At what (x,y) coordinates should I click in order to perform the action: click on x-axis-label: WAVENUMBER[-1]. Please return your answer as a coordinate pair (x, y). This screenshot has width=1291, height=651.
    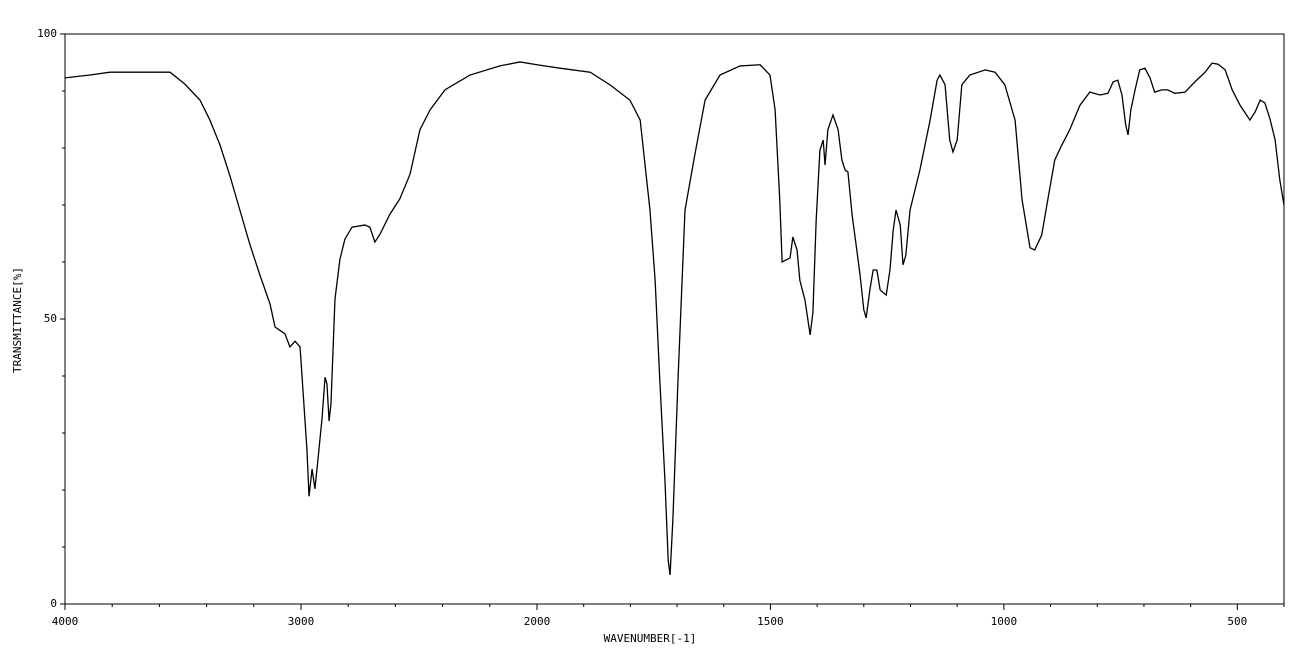
    Looking at the image, I should click on (650, 638).